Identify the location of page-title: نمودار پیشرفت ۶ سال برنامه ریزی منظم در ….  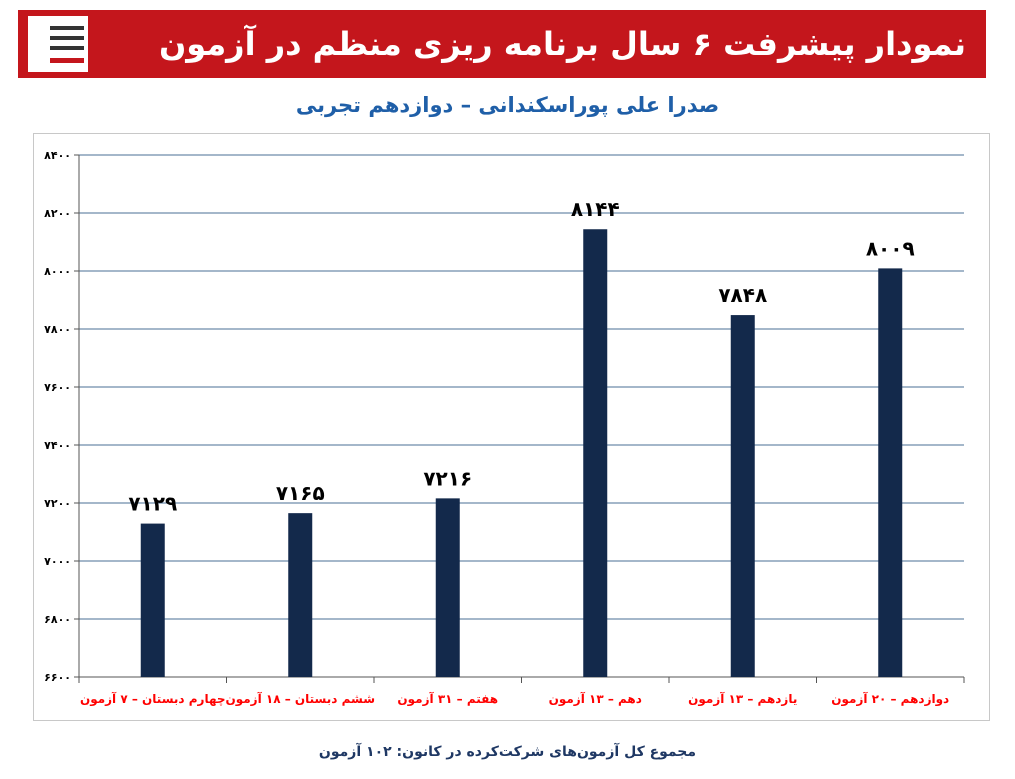
(562, 78).